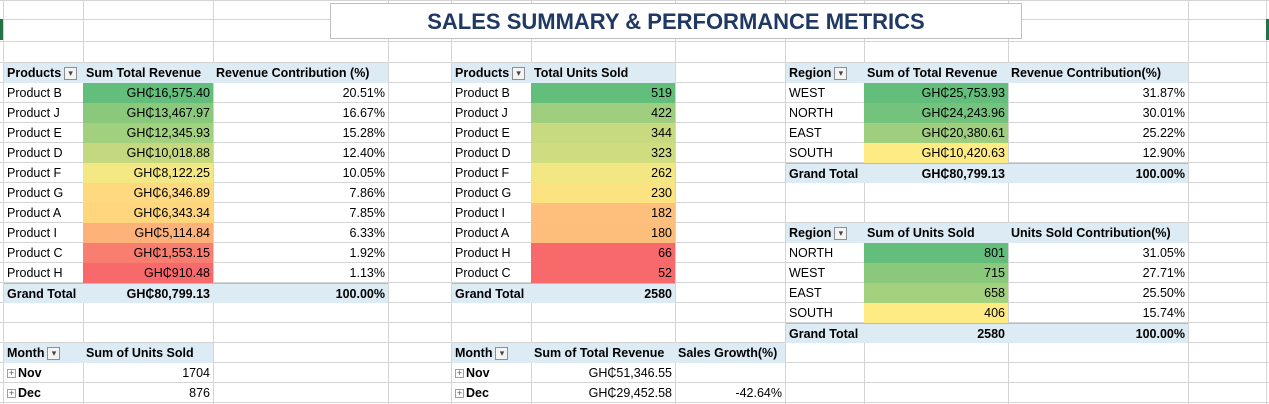  I want to click on header-month_units-1: Sum of Units Sold, so click(148, 353).